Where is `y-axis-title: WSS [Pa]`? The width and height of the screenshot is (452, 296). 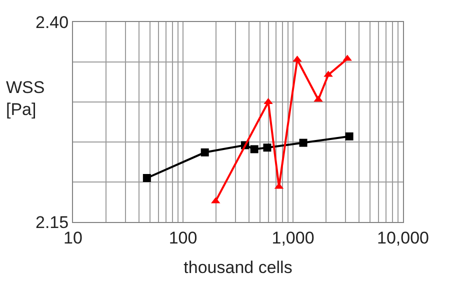
y-axis-title: WSS [Pa] is located at coordinates (25, 99).